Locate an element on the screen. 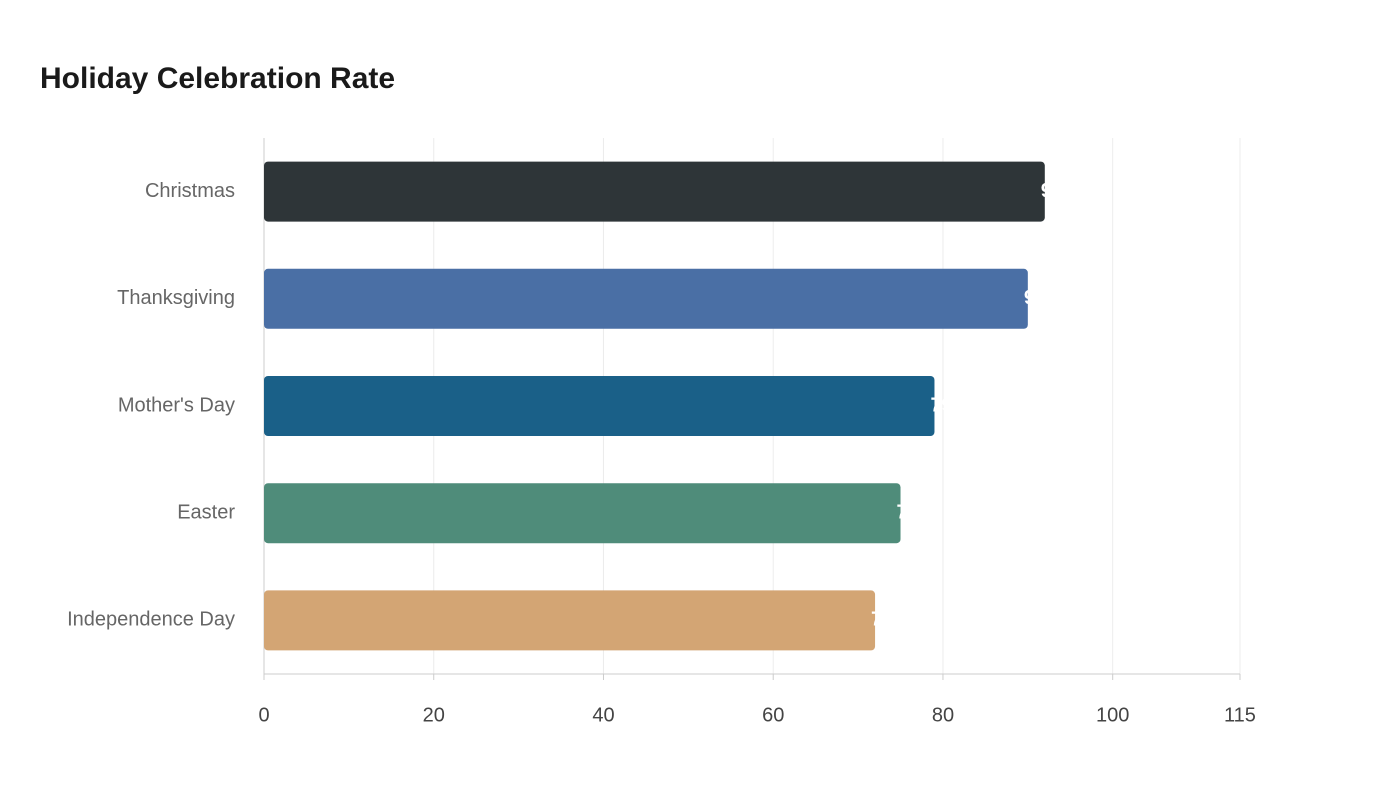 This screenshot has width=1400, height=800. x-tick-label: 40 is located at coordinates (603, 715).